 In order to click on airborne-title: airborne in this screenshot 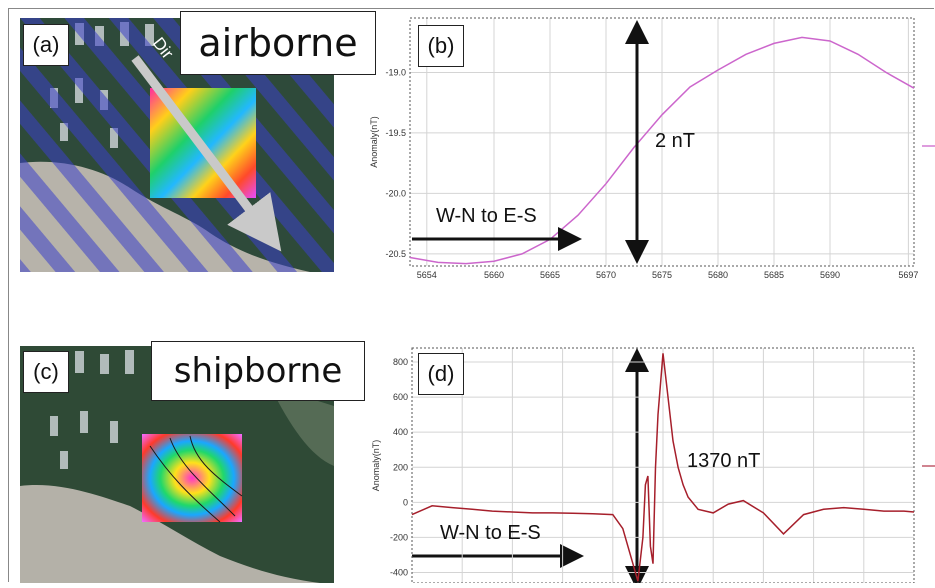, I will do `click(278, 43)`.